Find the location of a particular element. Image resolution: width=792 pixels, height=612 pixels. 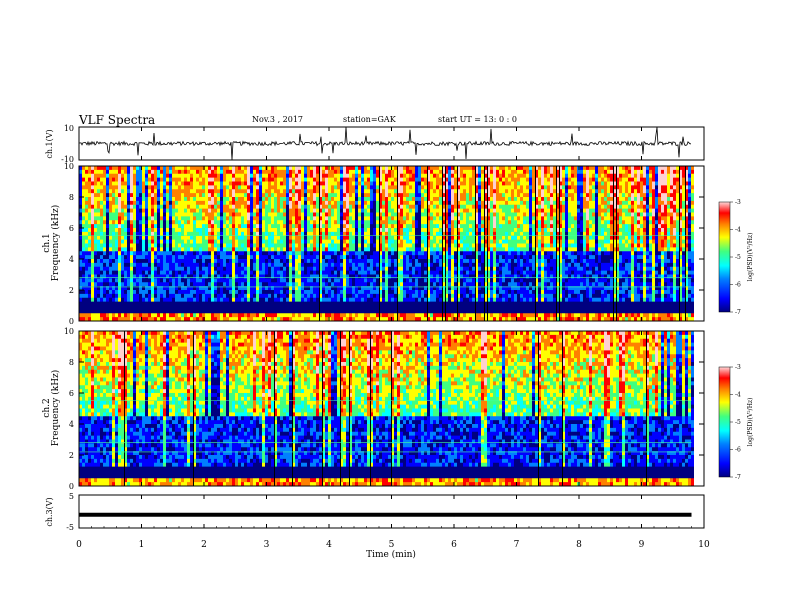

spec1-ytick-label: 8 is located at coordinates (71, 197).